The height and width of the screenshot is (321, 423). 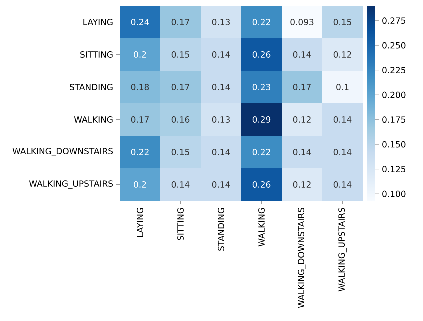 What do you see at coordinates (394, 95) in the screenshot?
I see `color-bar-label: 0.200` at bounding box center [394, 95].